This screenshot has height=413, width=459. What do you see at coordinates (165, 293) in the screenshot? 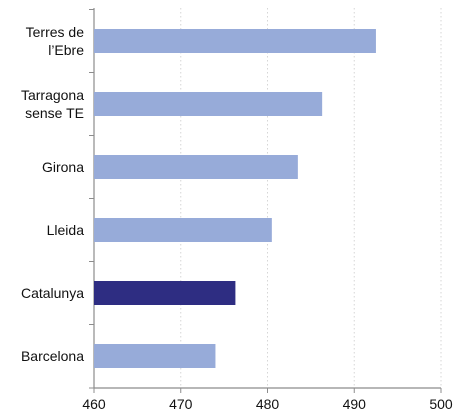
I see `bar-catalunya` at bounding box center [165, 293].